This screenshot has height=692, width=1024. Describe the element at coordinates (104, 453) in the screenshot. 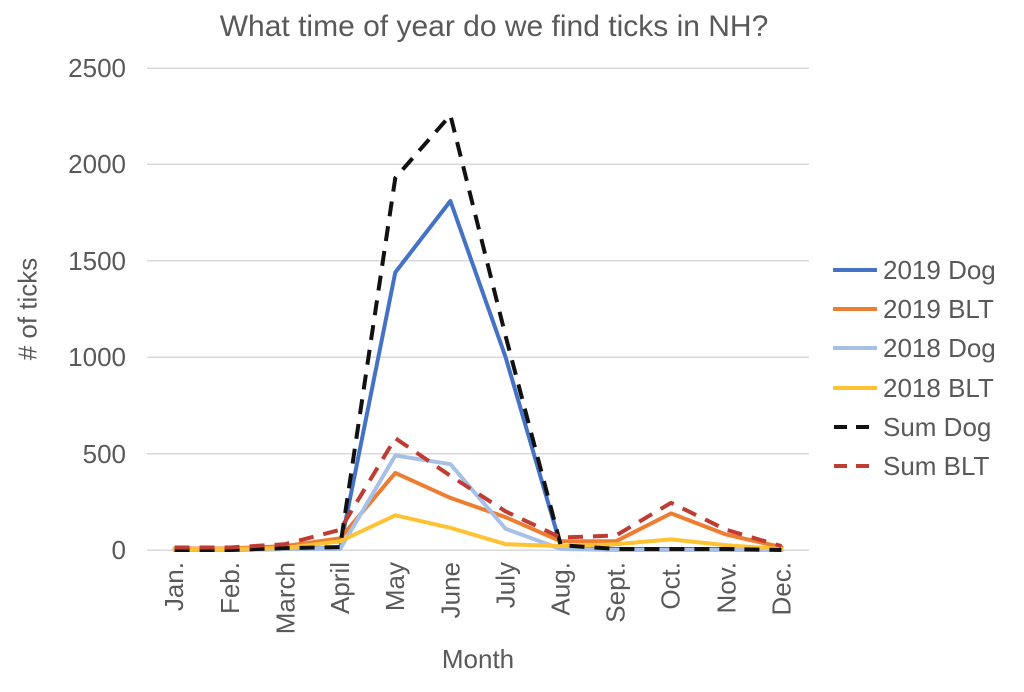

I see `y-tick-label: 500` at that location.